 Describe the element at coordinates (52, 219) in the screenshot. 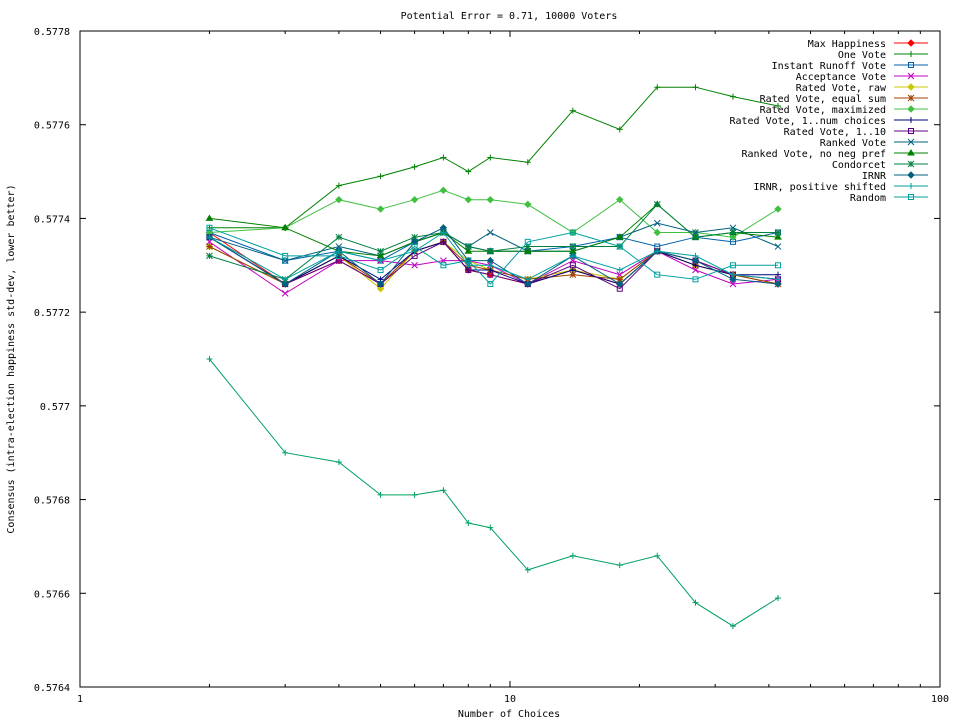

I see `y-tick-label: 0.5774` at that location.